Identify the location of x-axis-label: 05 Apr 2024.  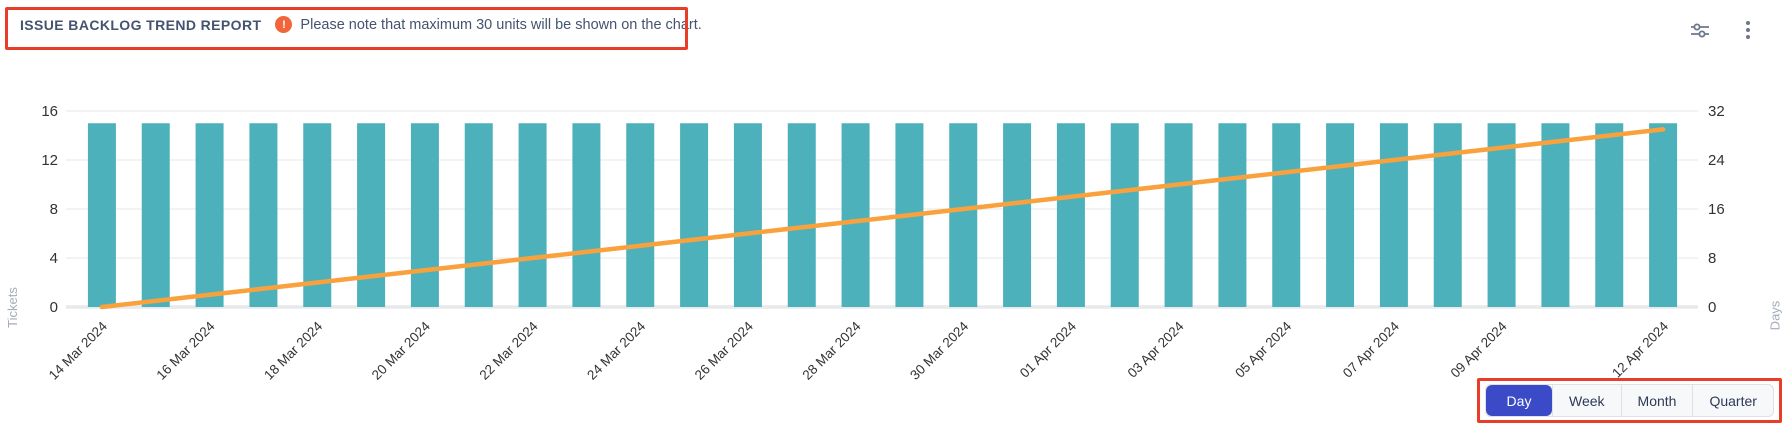
(1263, 349).